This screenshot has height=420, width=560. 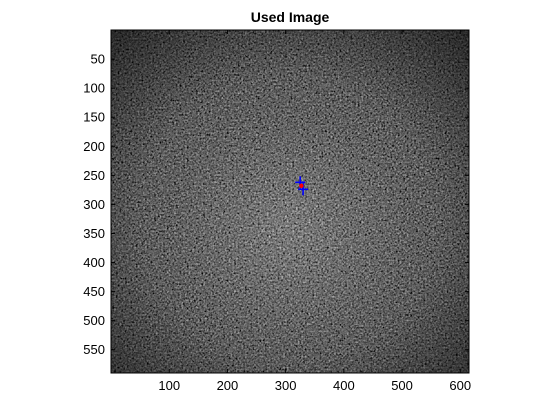 I want to click on y-tick-label: 300, so click(x=94, y=204).